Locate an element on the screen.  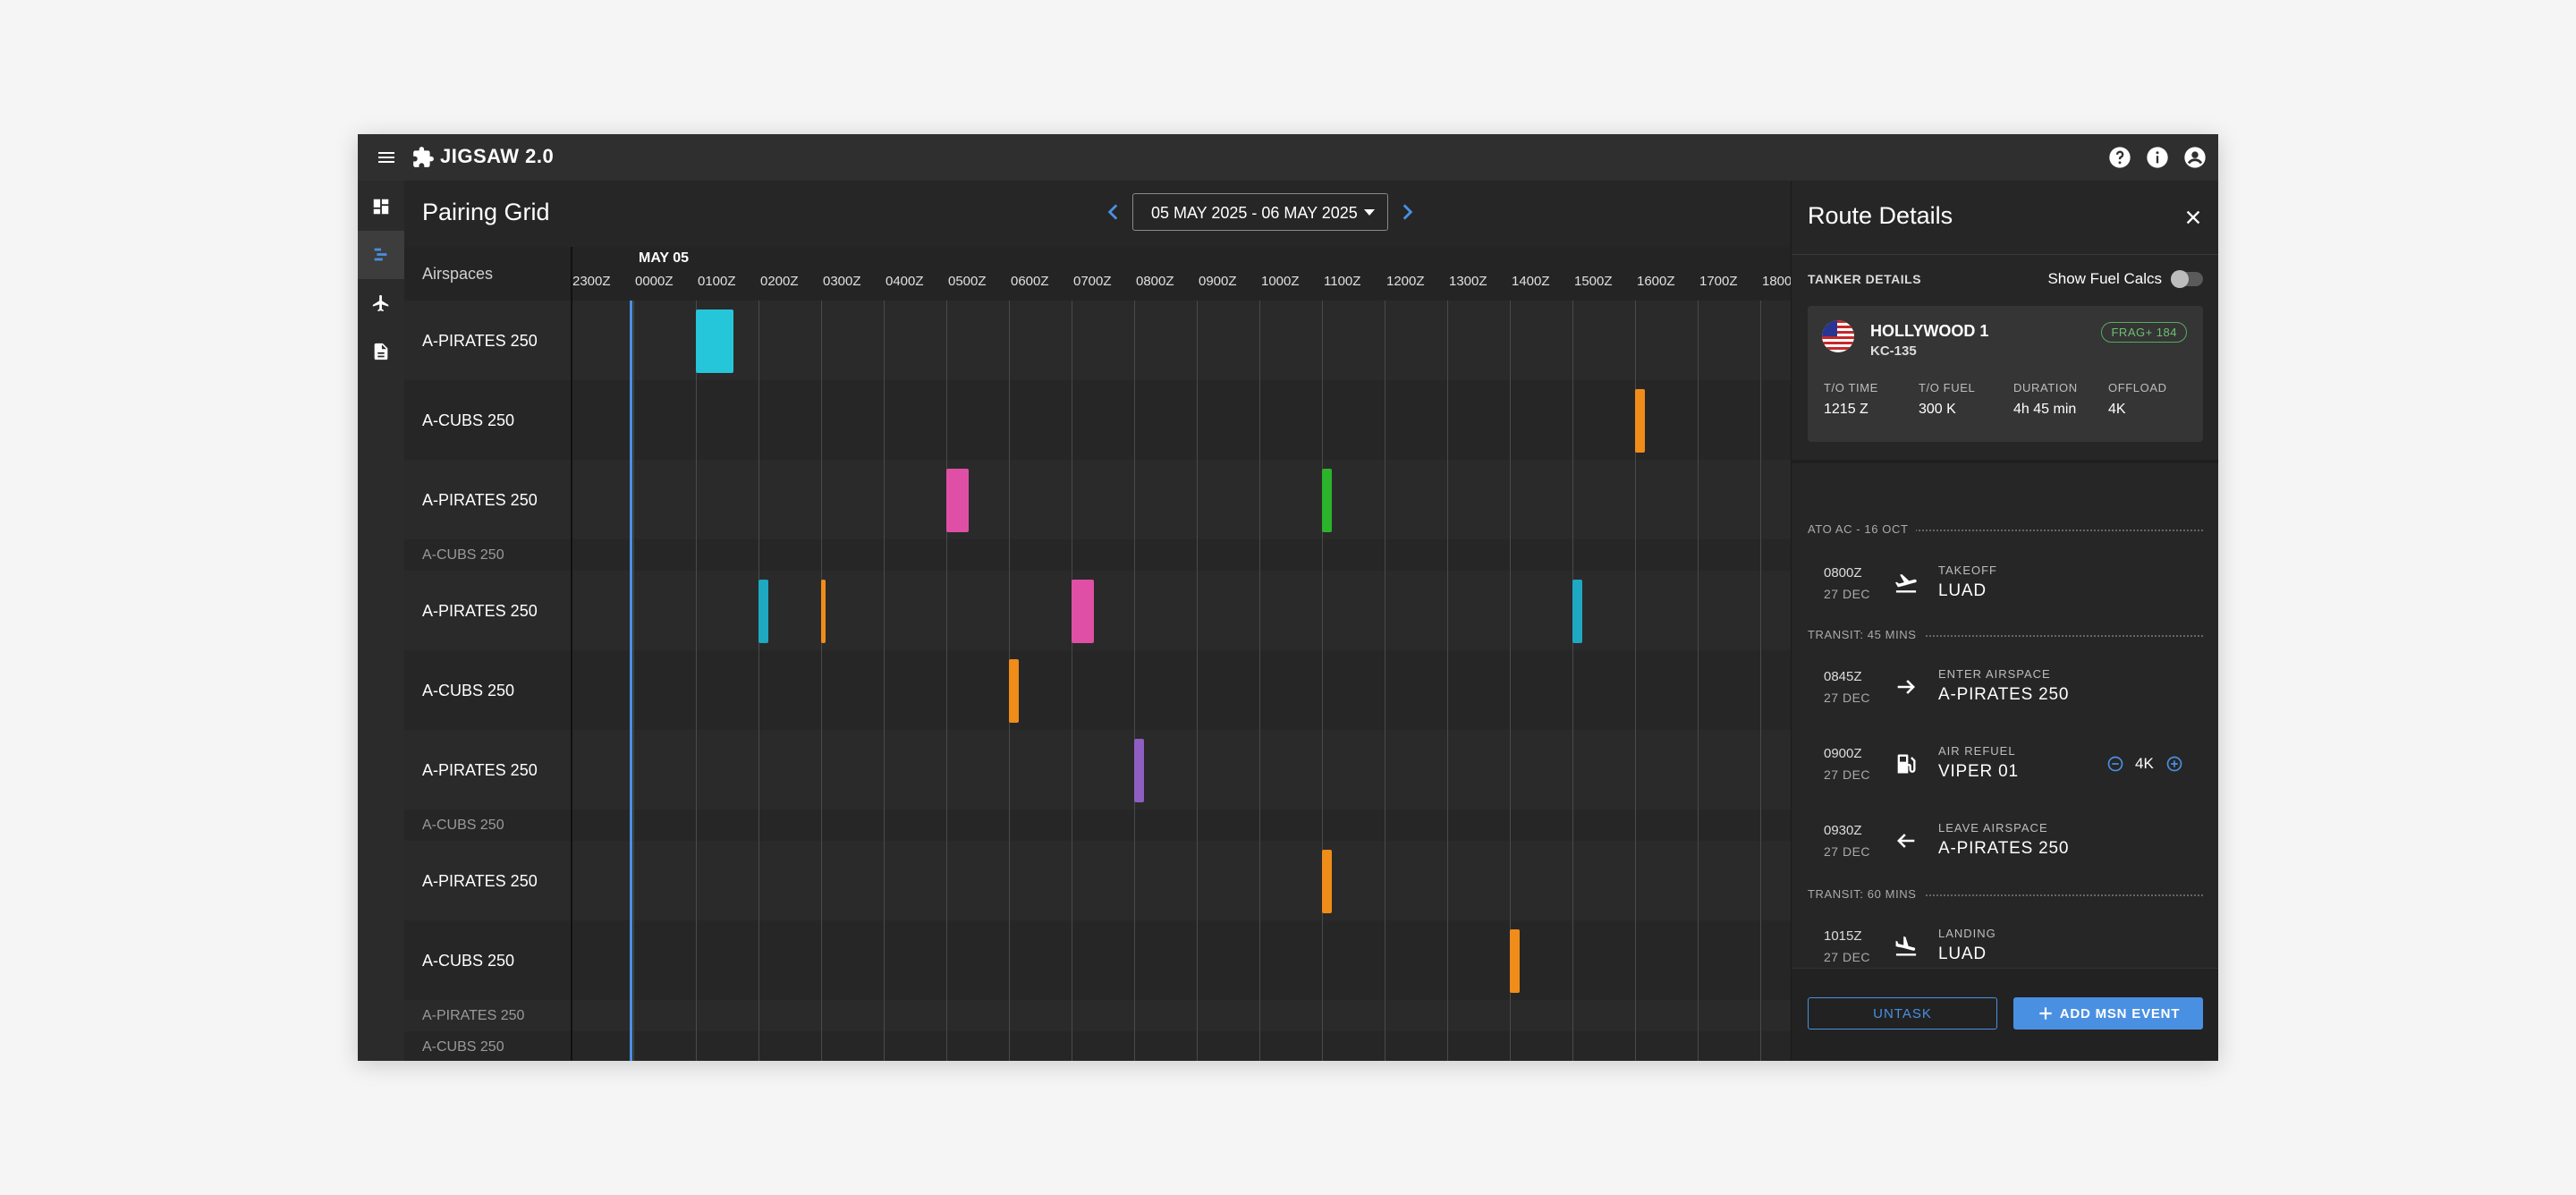
event-landing: 1015Z 27 DEC LANDING LUAD is located at coordinates (1910, 945).